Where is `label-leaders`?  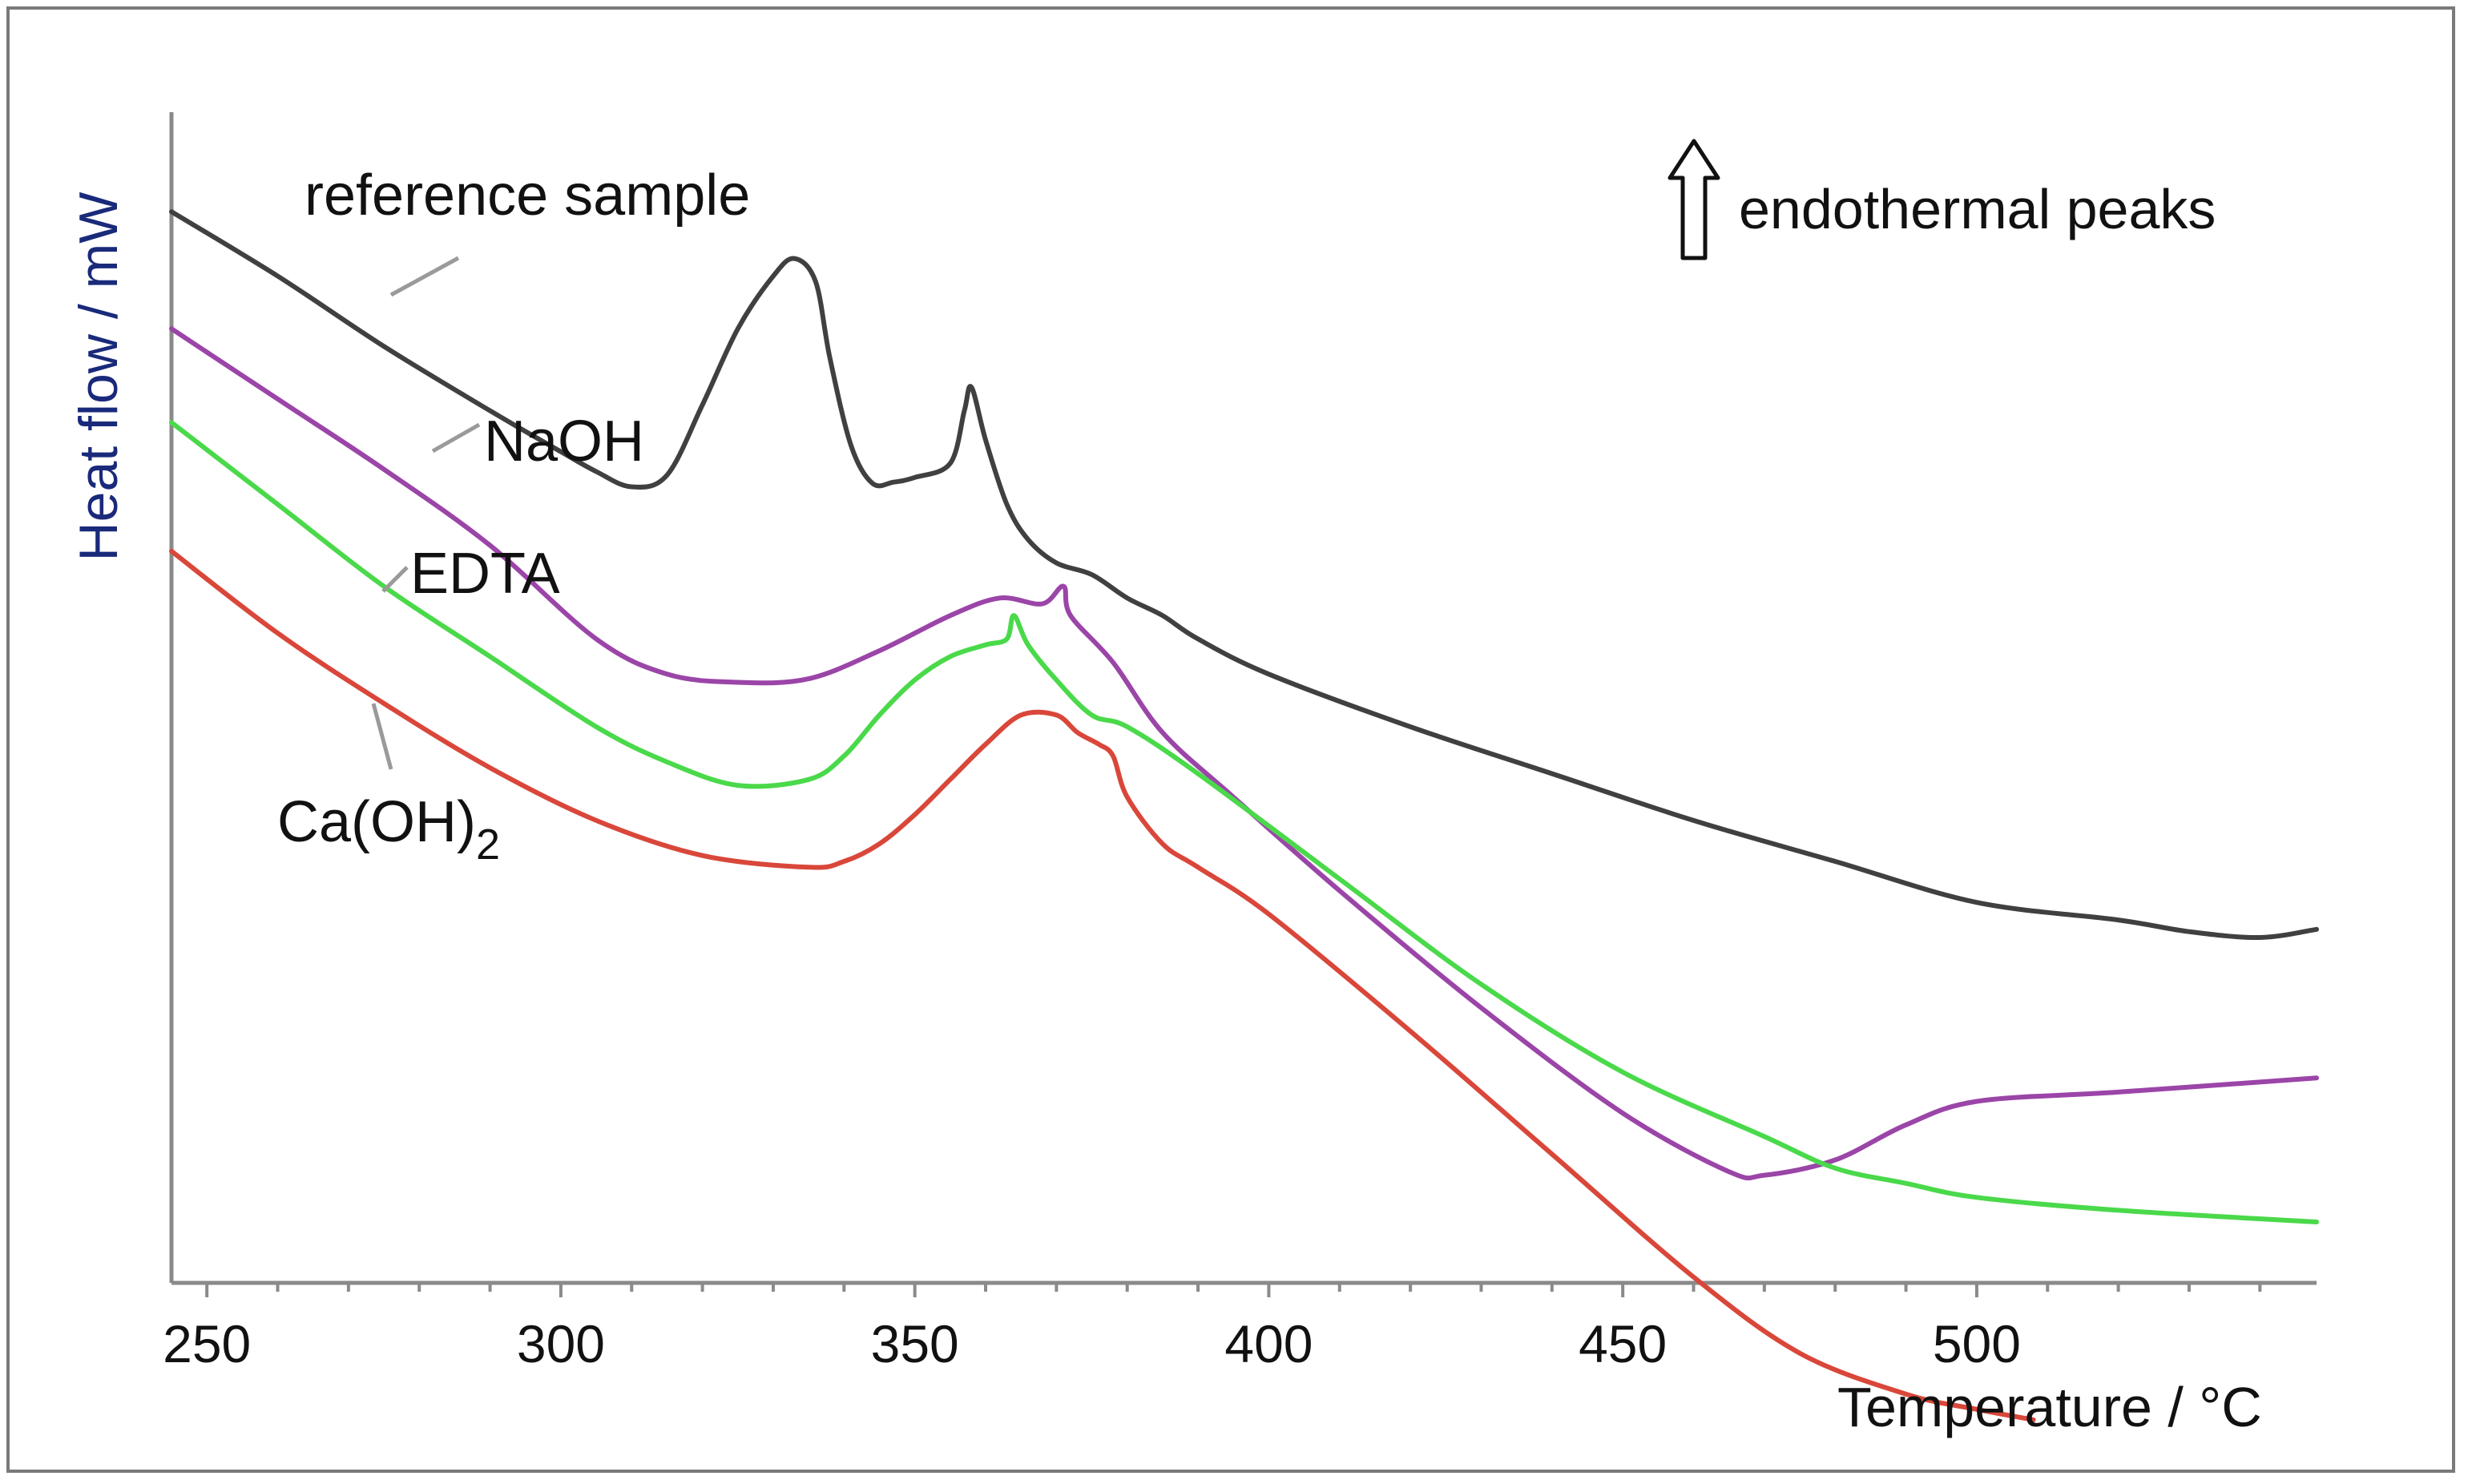
label-leaders is located at coordinates (426, 513).